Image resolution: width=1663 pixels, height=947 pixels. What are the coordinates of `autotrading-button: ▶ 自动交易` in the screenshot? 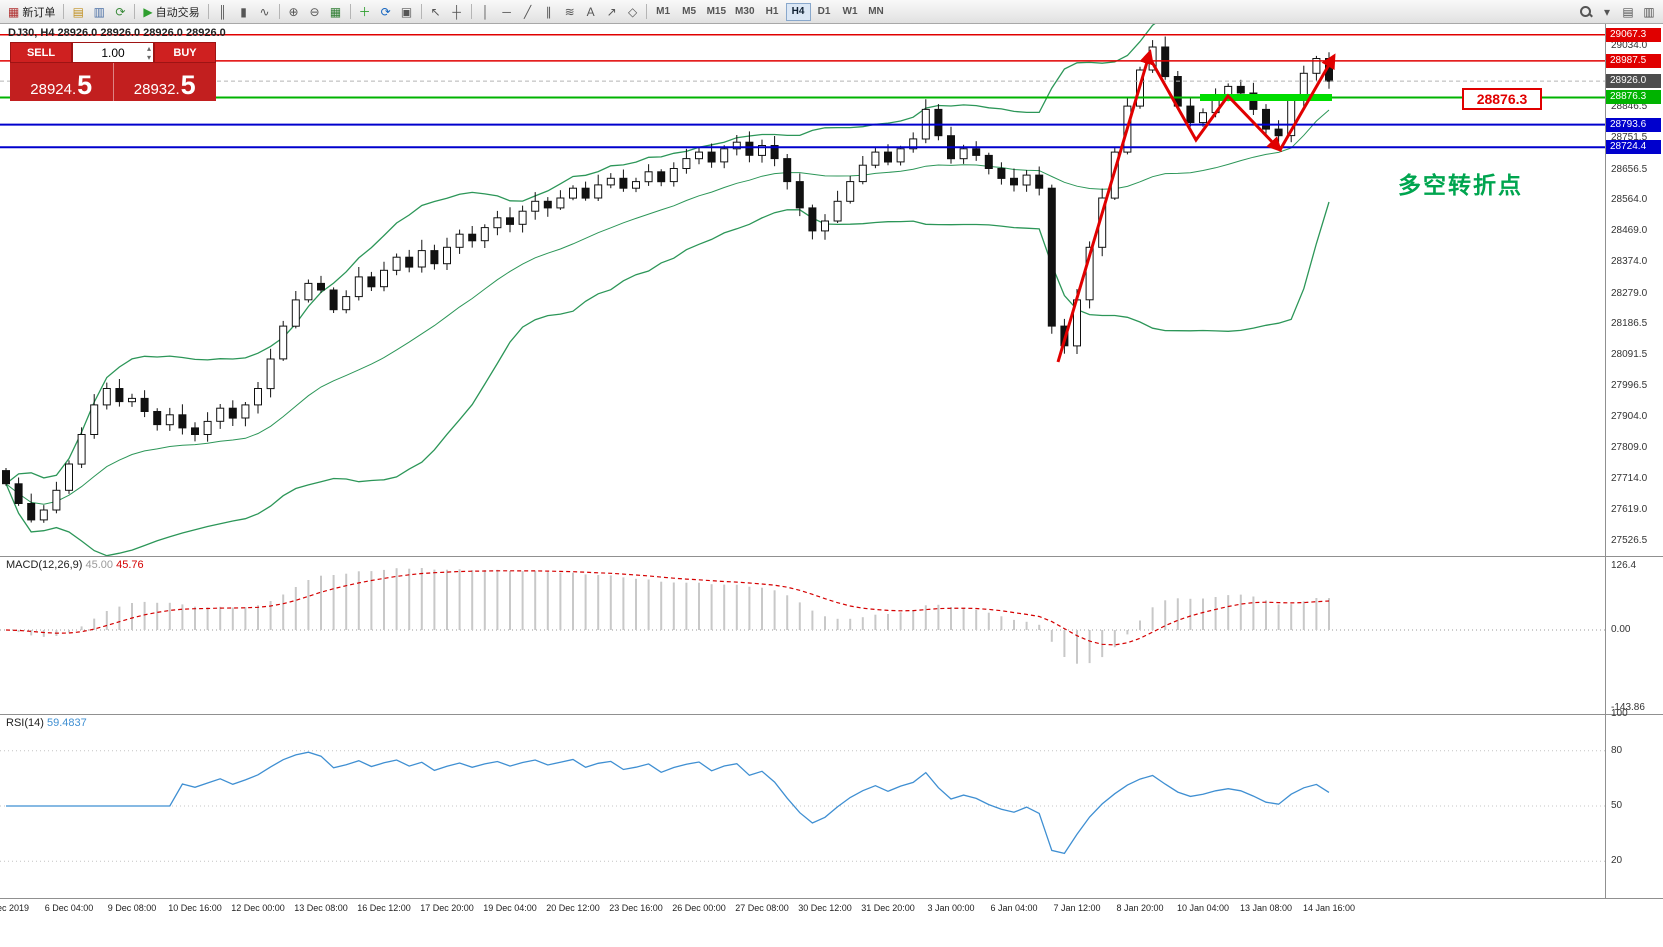 It's located at (171, 12).